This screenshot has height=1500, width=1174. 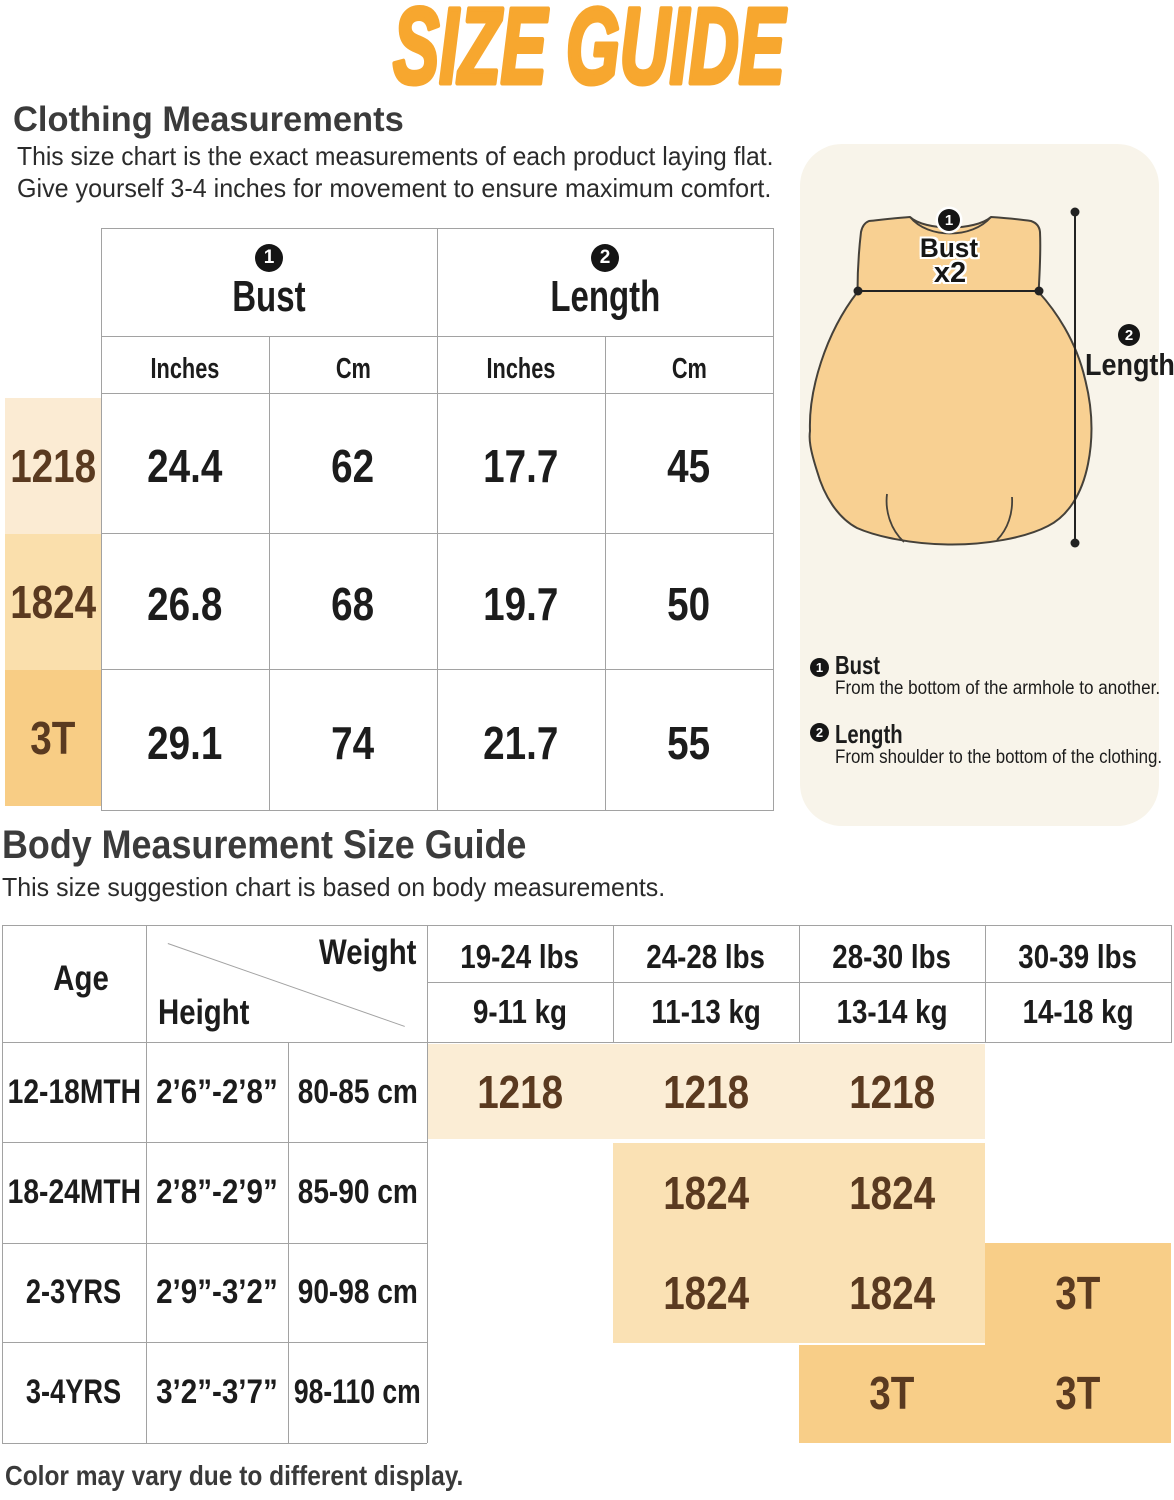 I want to click on svg-text: SIZE GUIDE, so click(x=590, y=53).